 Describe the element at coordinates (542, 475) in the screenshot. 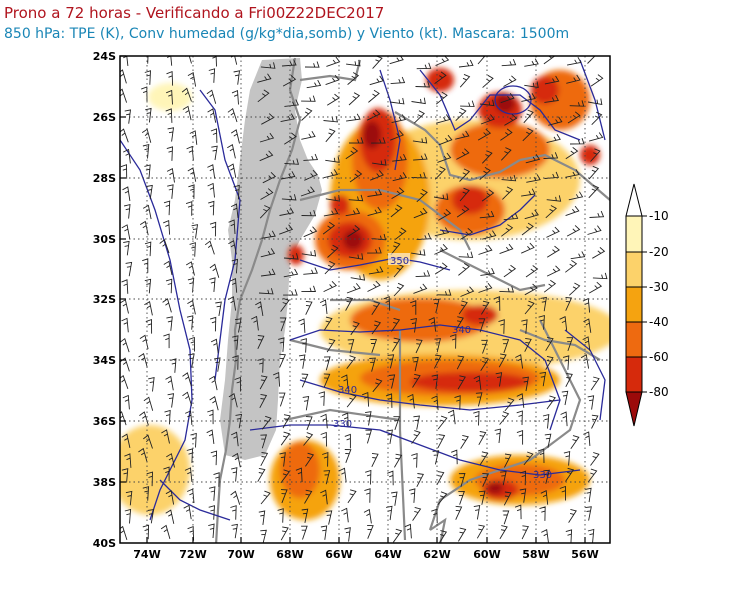

I see `contour-label-330-b: 330` at that location.